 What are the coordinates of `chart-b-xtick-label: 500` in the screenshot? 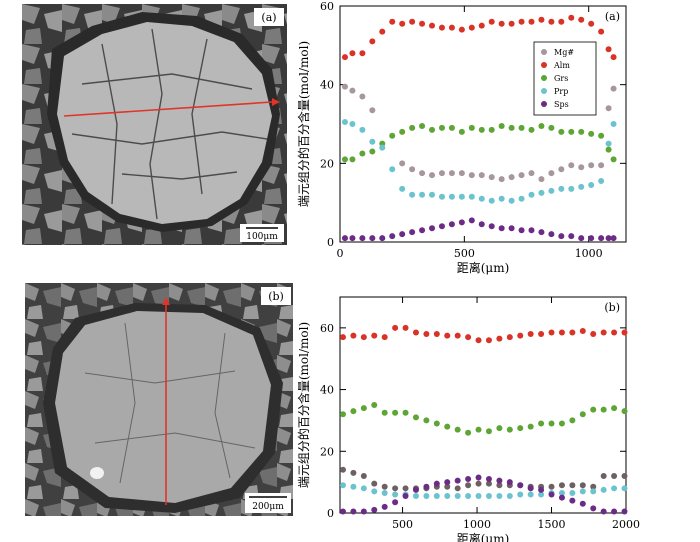 It's located at (402, 524).